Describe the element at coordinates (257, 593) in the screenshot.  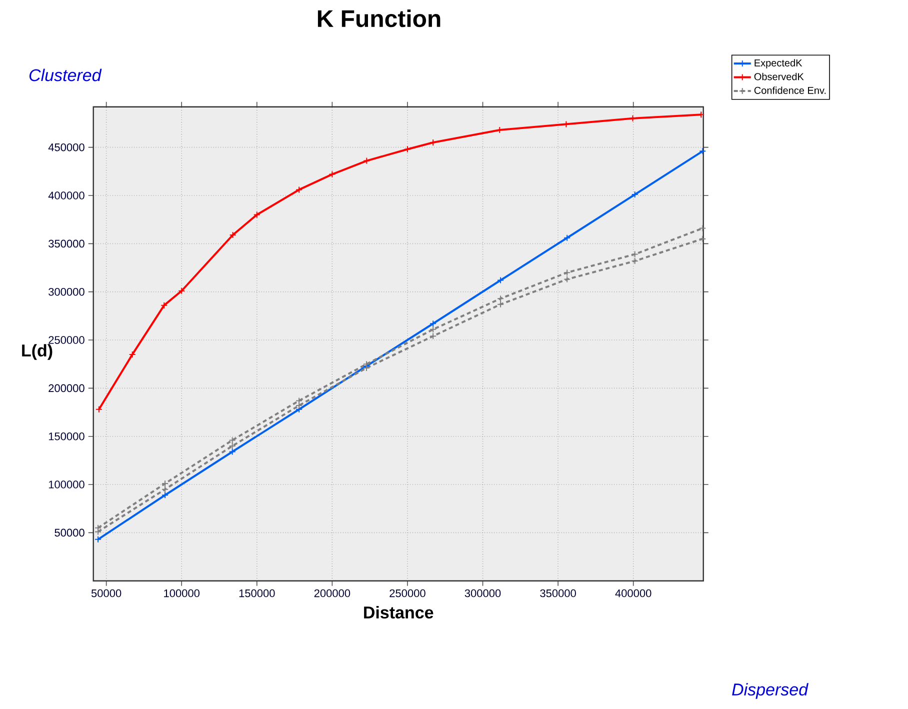
I see `x-tick-label: 150000` at that location.